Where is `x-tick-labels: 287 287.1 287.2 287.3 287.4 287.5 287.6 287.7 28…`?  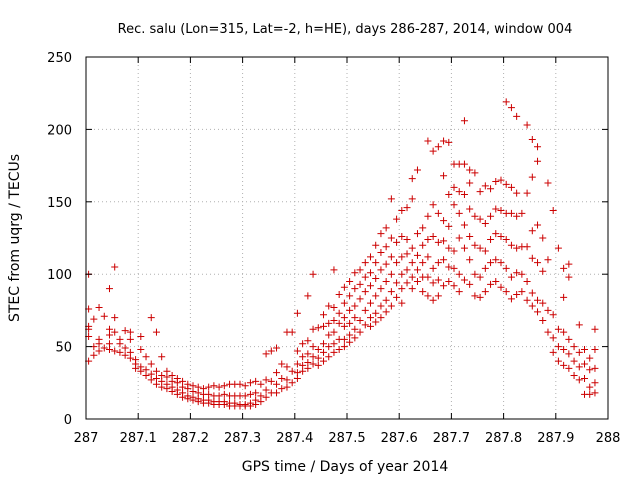
x-tick-labels: 287 287.1 287.2 287.3 287.4 287.5 287.6 287.7 28… is located at coordinates (347, 438).